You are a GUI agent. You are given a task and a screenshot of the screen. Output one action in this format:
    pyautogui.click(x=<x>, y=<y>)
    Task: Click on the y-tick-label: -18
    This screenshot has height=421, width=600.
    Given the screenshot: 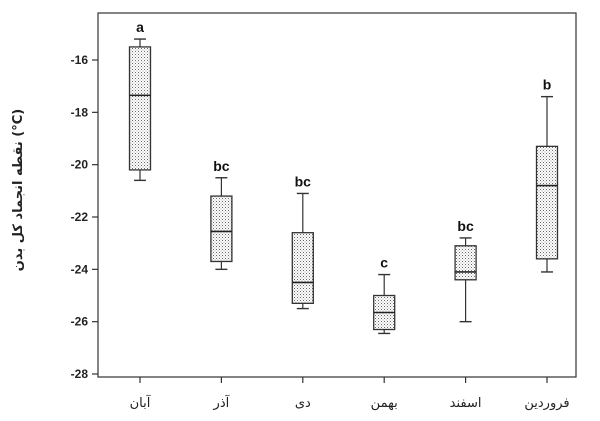 What is the action you would take?
    pyautogui.click(x=80, y=112)
    